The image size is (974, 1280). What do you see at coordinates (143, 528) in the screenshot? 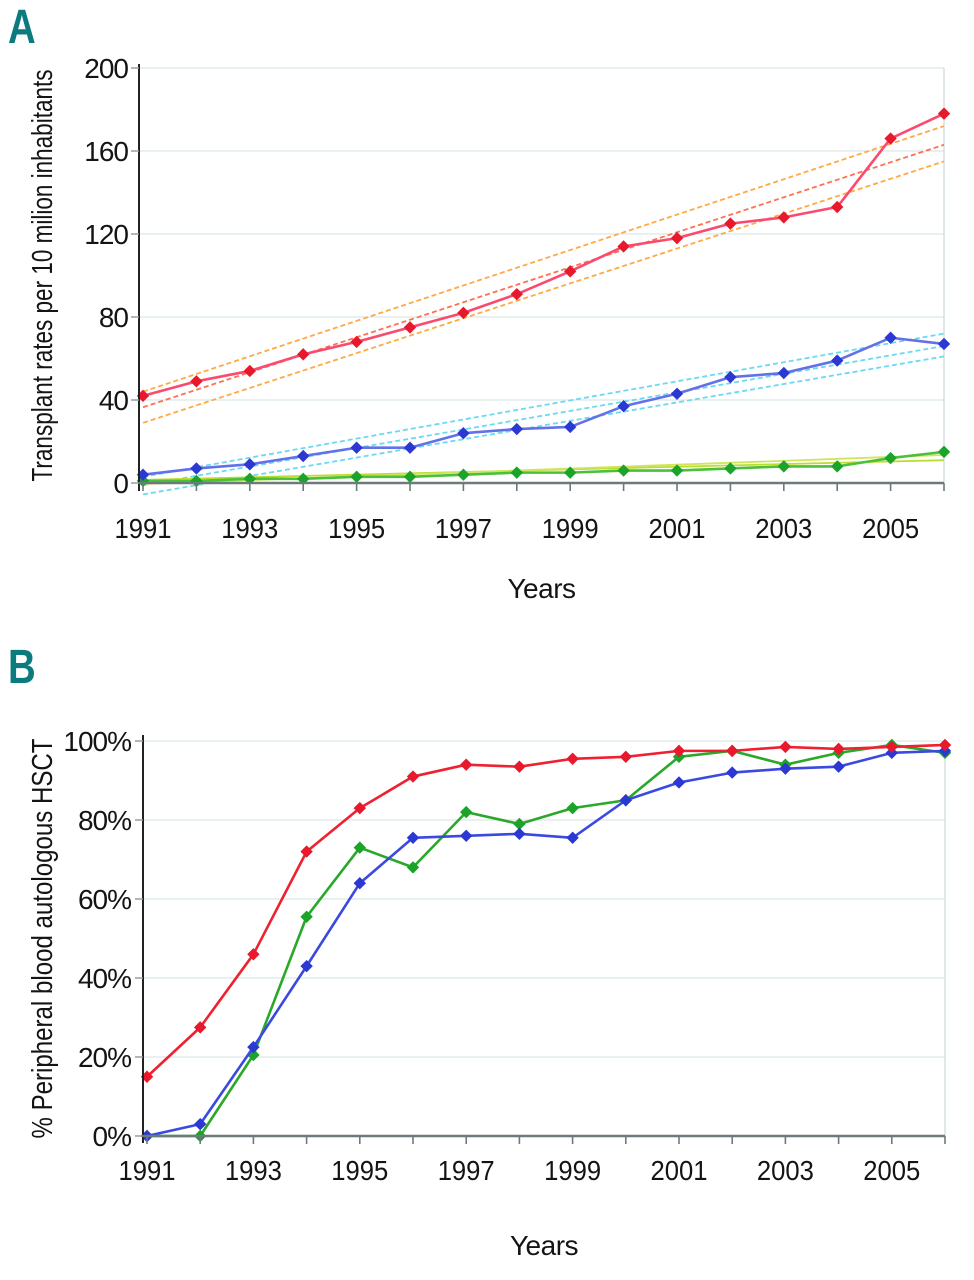
I see `x-tick-label: 1991` at bounding box center [143, 528].